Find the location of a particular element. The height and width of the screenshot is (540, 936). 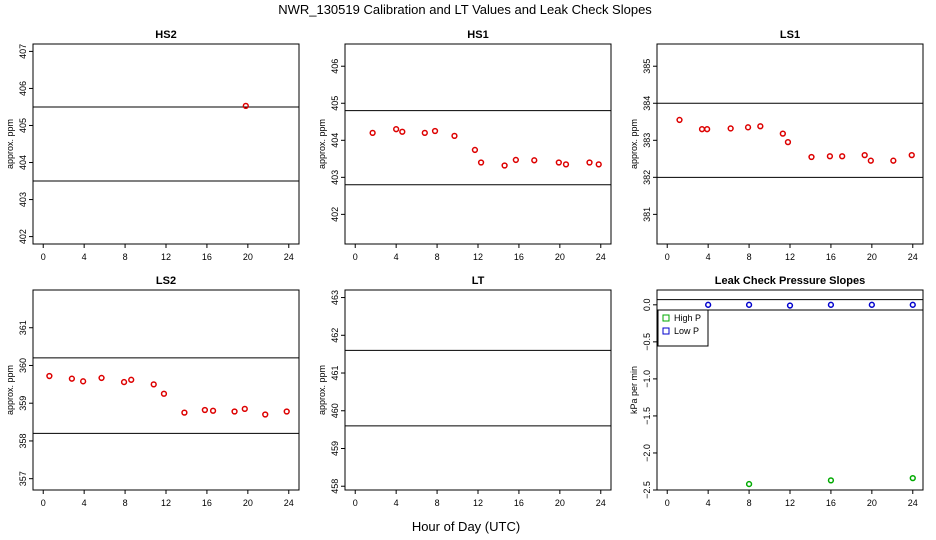

y-tick-label: 458 is located at coordinates (335, 486).